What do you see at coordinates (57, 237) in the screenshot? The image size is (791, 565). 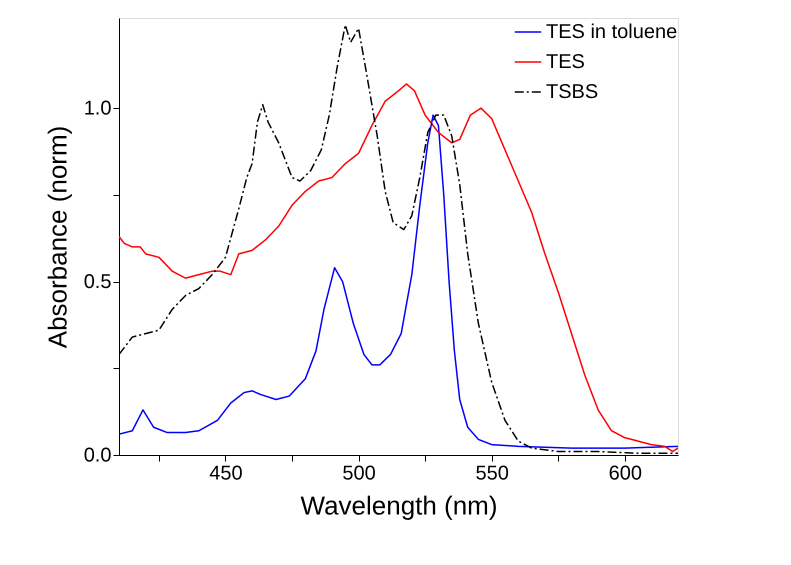 I see `y-axis-title: Absorbance (norm)` at bounding box center [57, 237].